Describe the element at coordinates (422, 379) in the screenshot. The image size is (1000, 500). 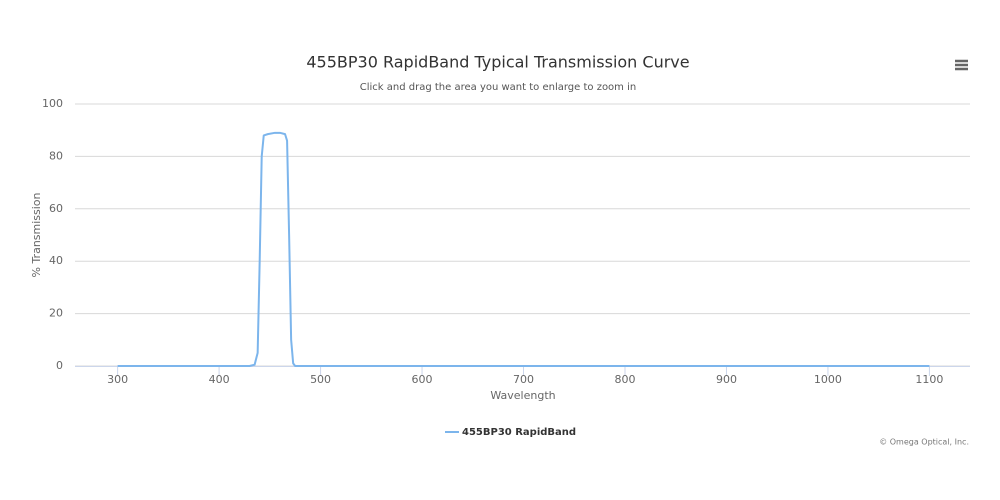
I see `x-tick-label: 600` at that location.